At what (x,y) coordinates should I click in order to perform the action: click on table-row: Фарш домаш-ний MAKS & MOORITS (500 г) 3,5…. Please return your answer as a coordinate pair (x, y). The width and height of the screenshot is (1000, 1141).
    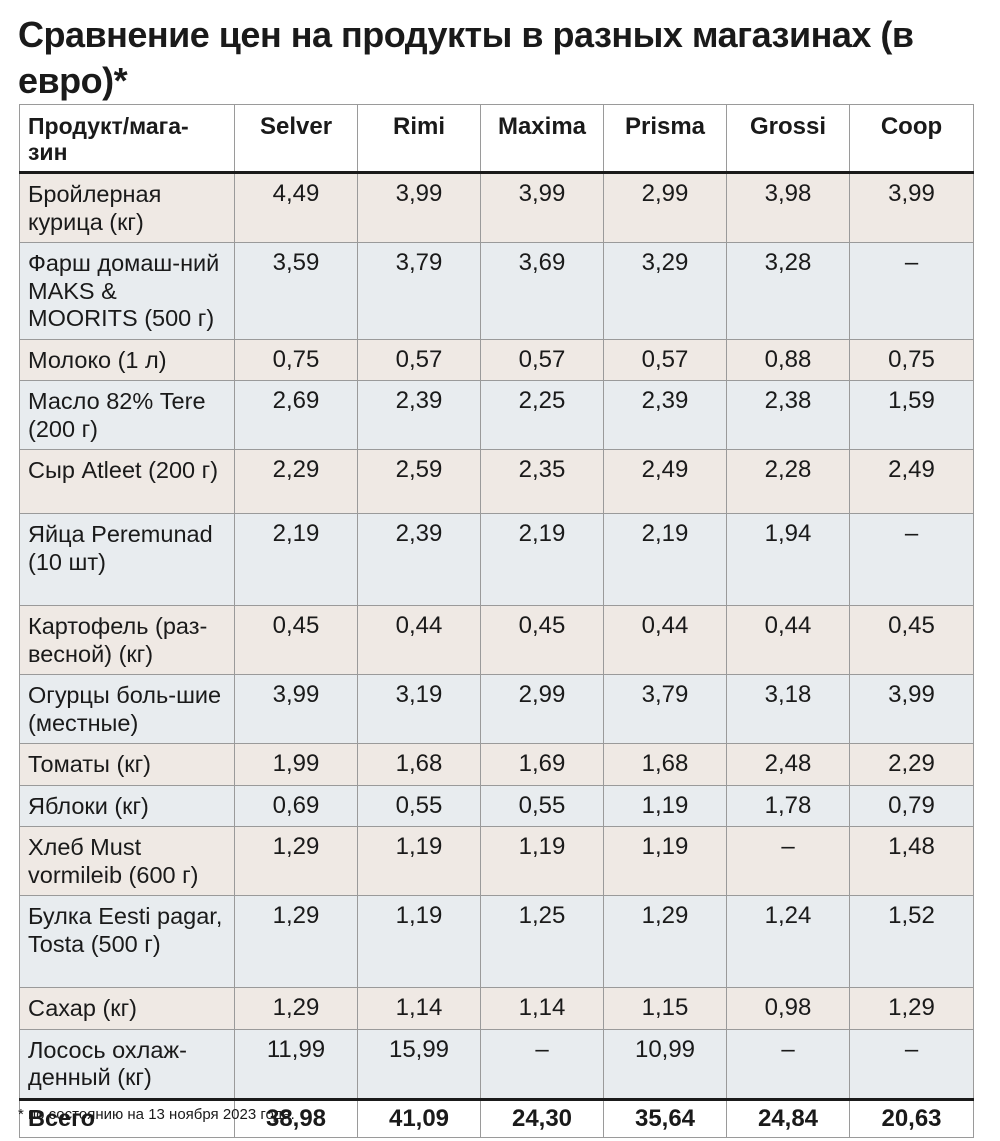
    Looking at the image, I should click on (496, 291).